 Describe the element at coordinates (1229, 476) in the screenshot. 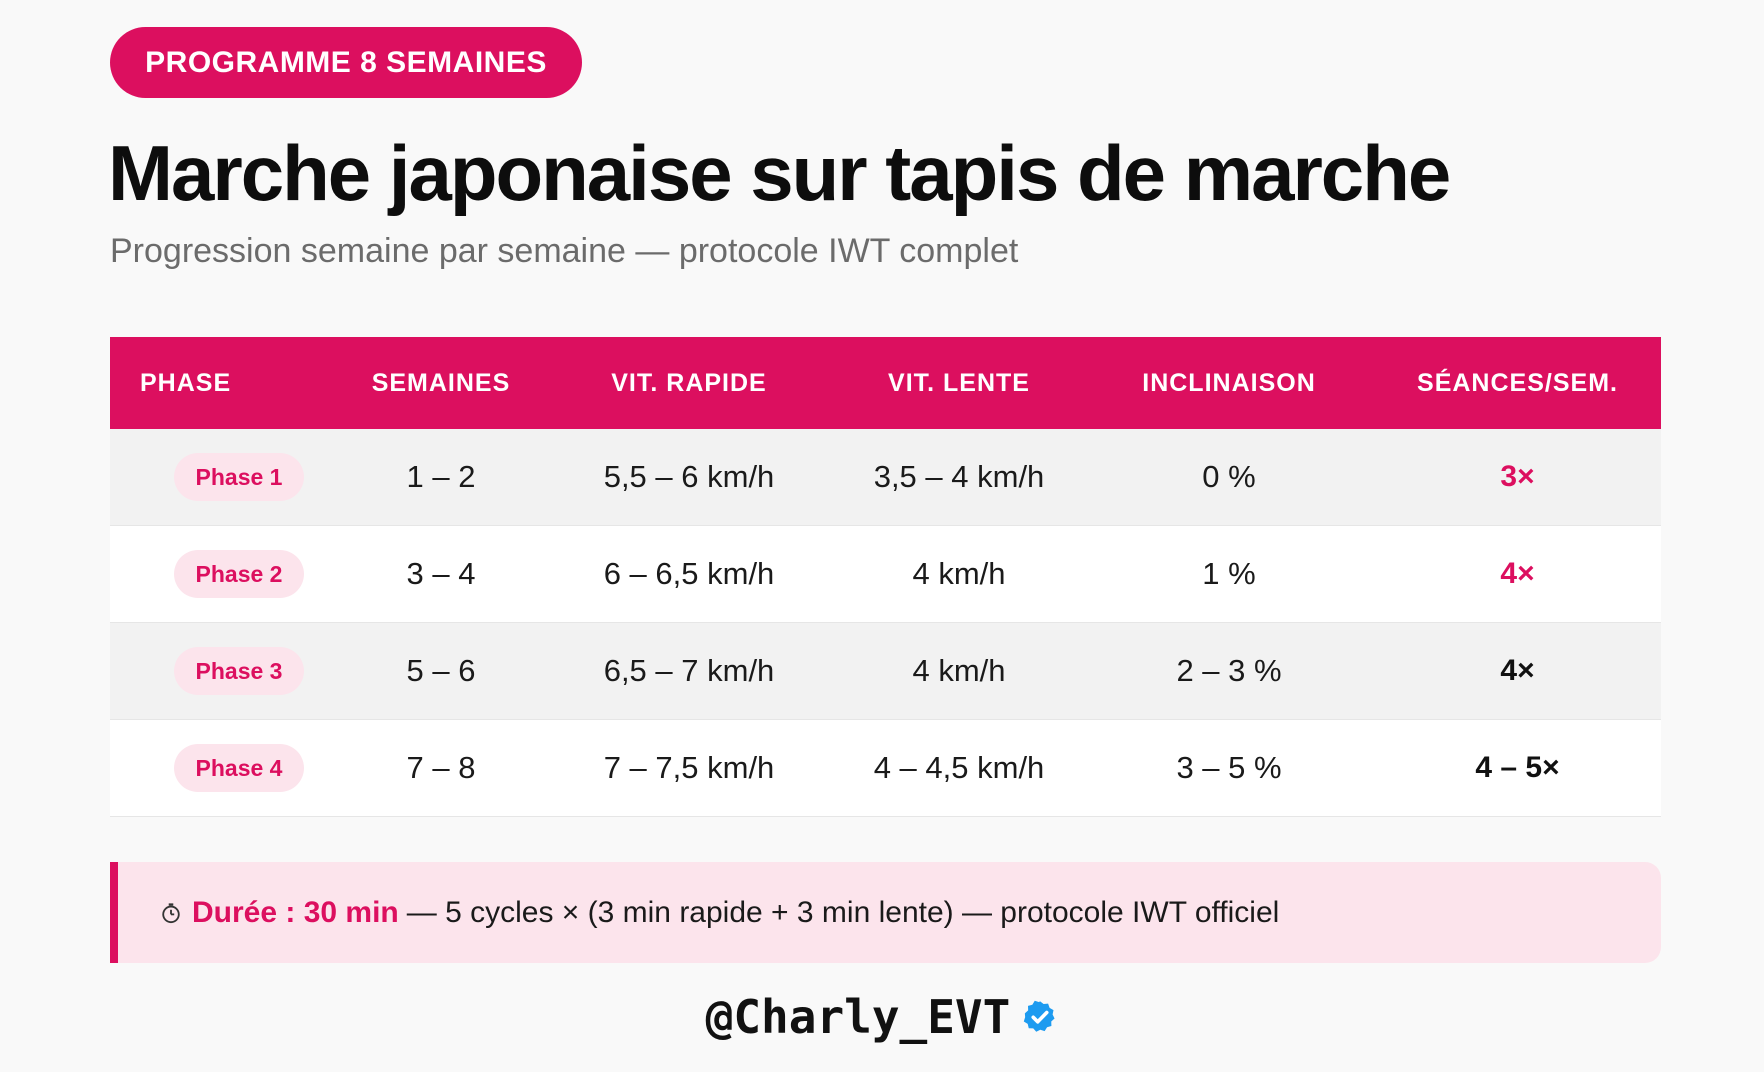

I see `inclinaison-cell: 0 %` at that location.